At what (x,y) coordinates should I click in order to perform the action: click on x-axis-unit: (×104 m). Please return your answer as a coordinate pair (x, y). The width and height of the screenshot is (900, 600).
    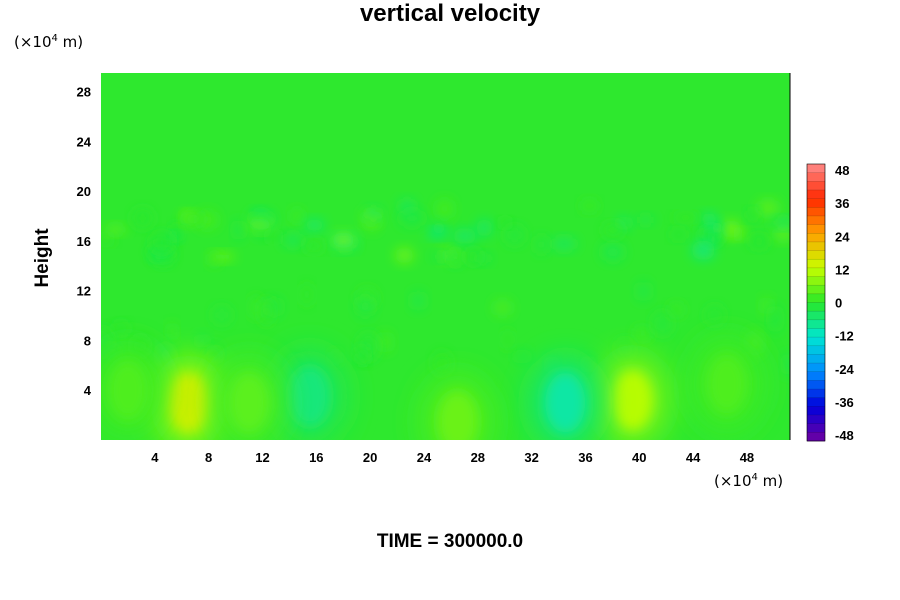
    Looking at the image, I should click on (749, 481).